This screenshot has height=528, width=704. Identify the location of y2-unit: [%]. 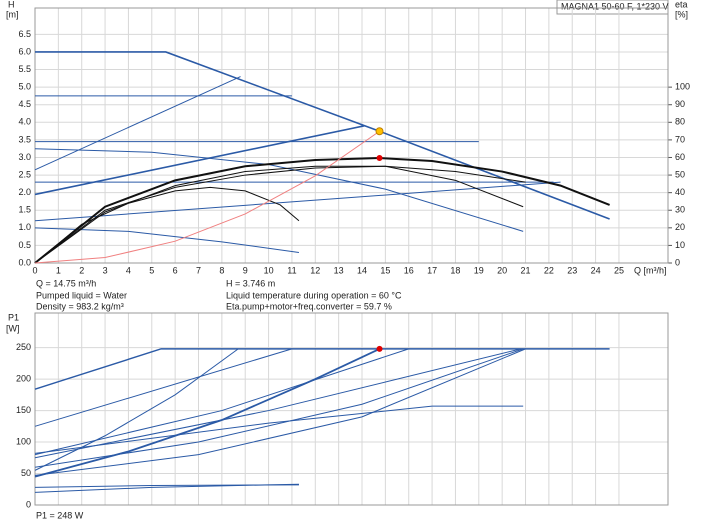
(681, 14).